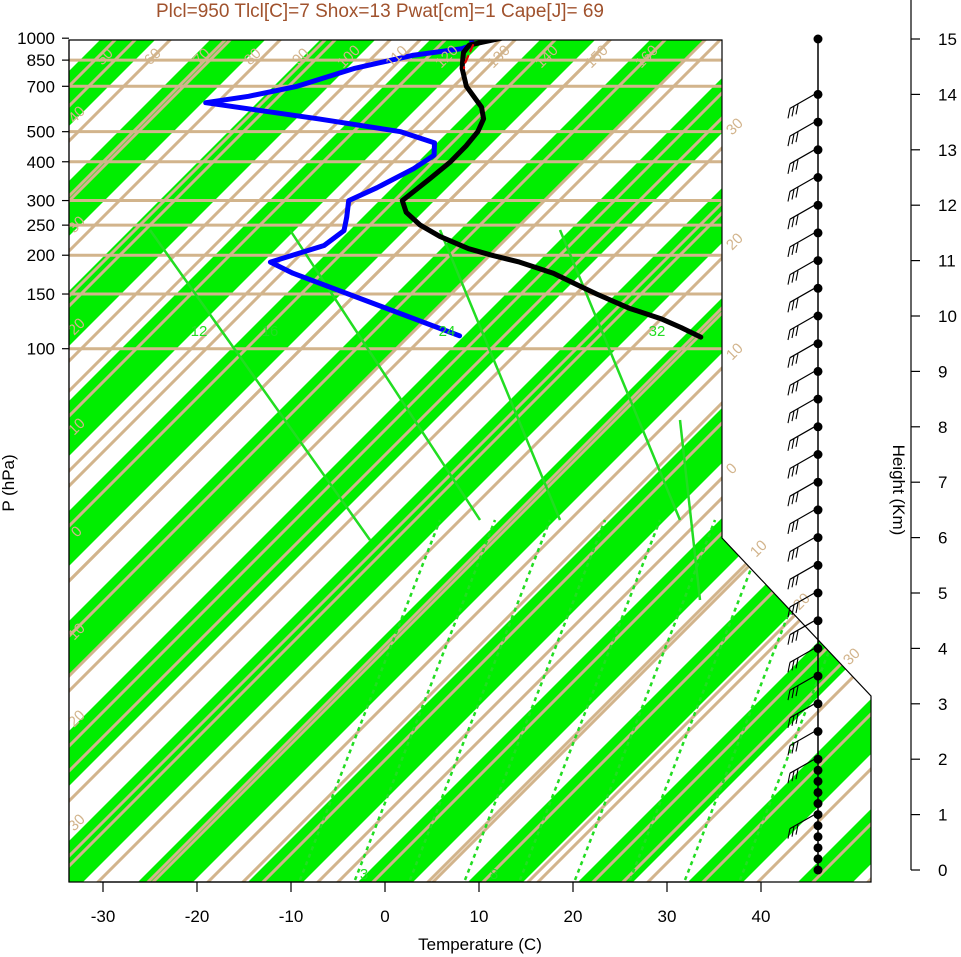 This screenshot has height=957, width=961. Describe the element at coordinates (480, 944) in the screenshot. I see `x-axis-label: Temperature (C)` at that location.